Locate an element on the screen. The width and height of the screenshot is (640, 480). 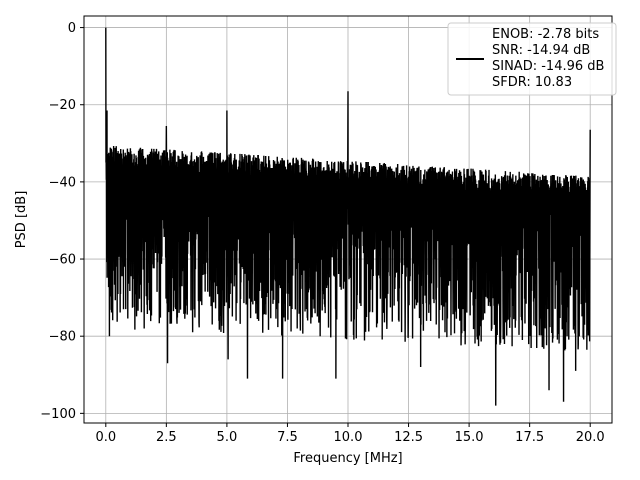
x-tick-label: 15.0 is located at coordinates (469, 437).